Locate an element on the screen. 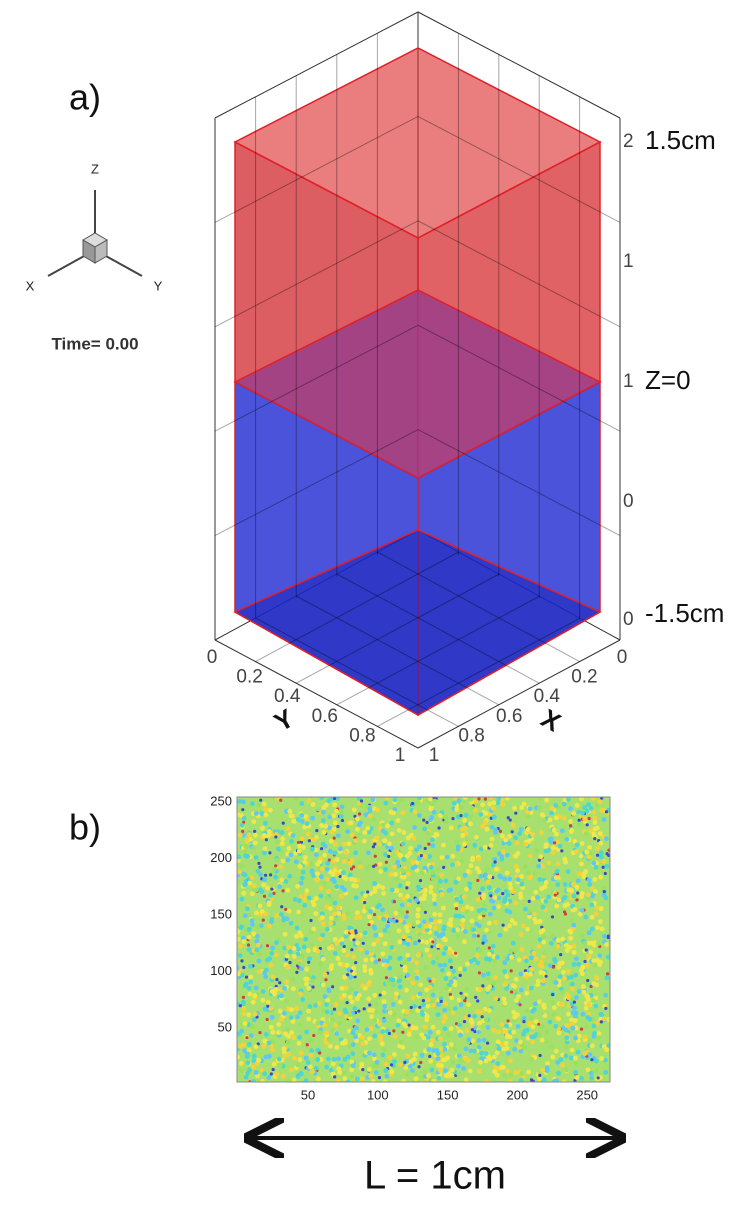  annotation: 1.5cm is located at coordinates (680, 140).